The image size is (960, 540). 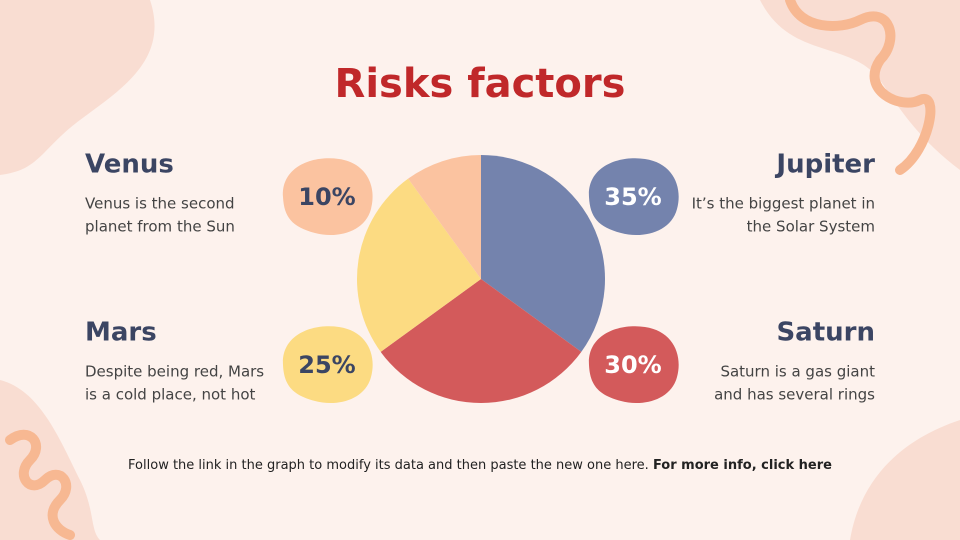 What do you see at coordinates (825, 333) in the screenshot?
I see `planet-name: Saturn` at bounding box center [825, 333].